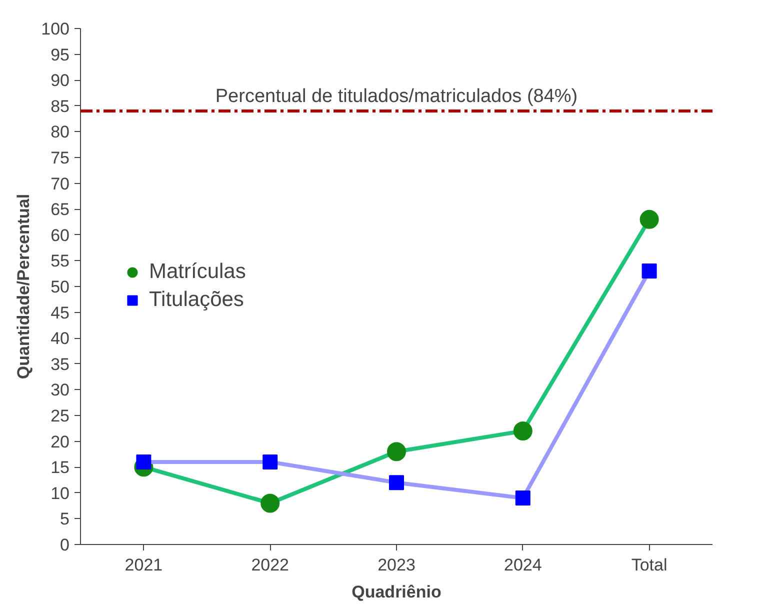 This screenshot has width=768, height=604. I want to click on y-tick-label: 95, so click(60, 54).